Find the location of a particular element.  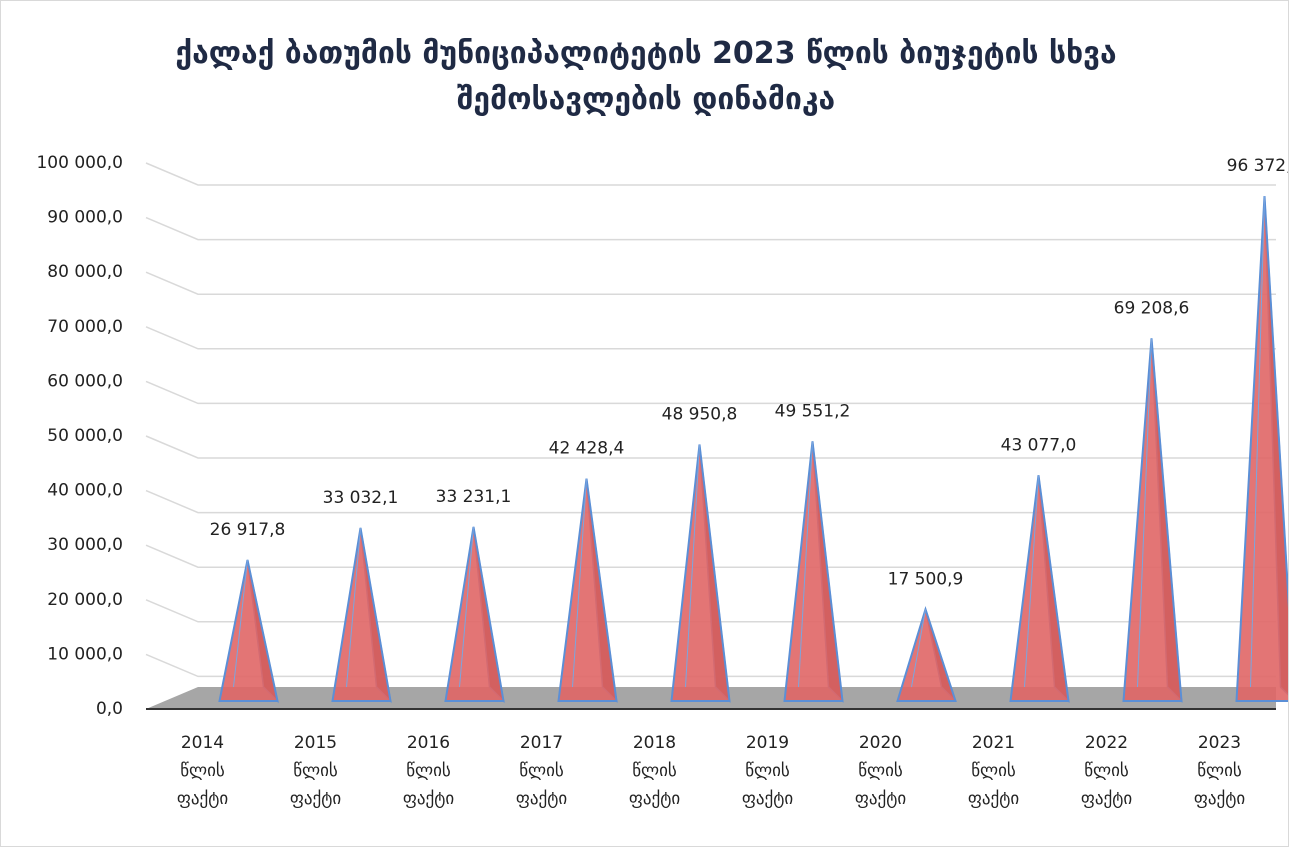

value-label: 43 077,0 is located at coordinates (1039, 445).